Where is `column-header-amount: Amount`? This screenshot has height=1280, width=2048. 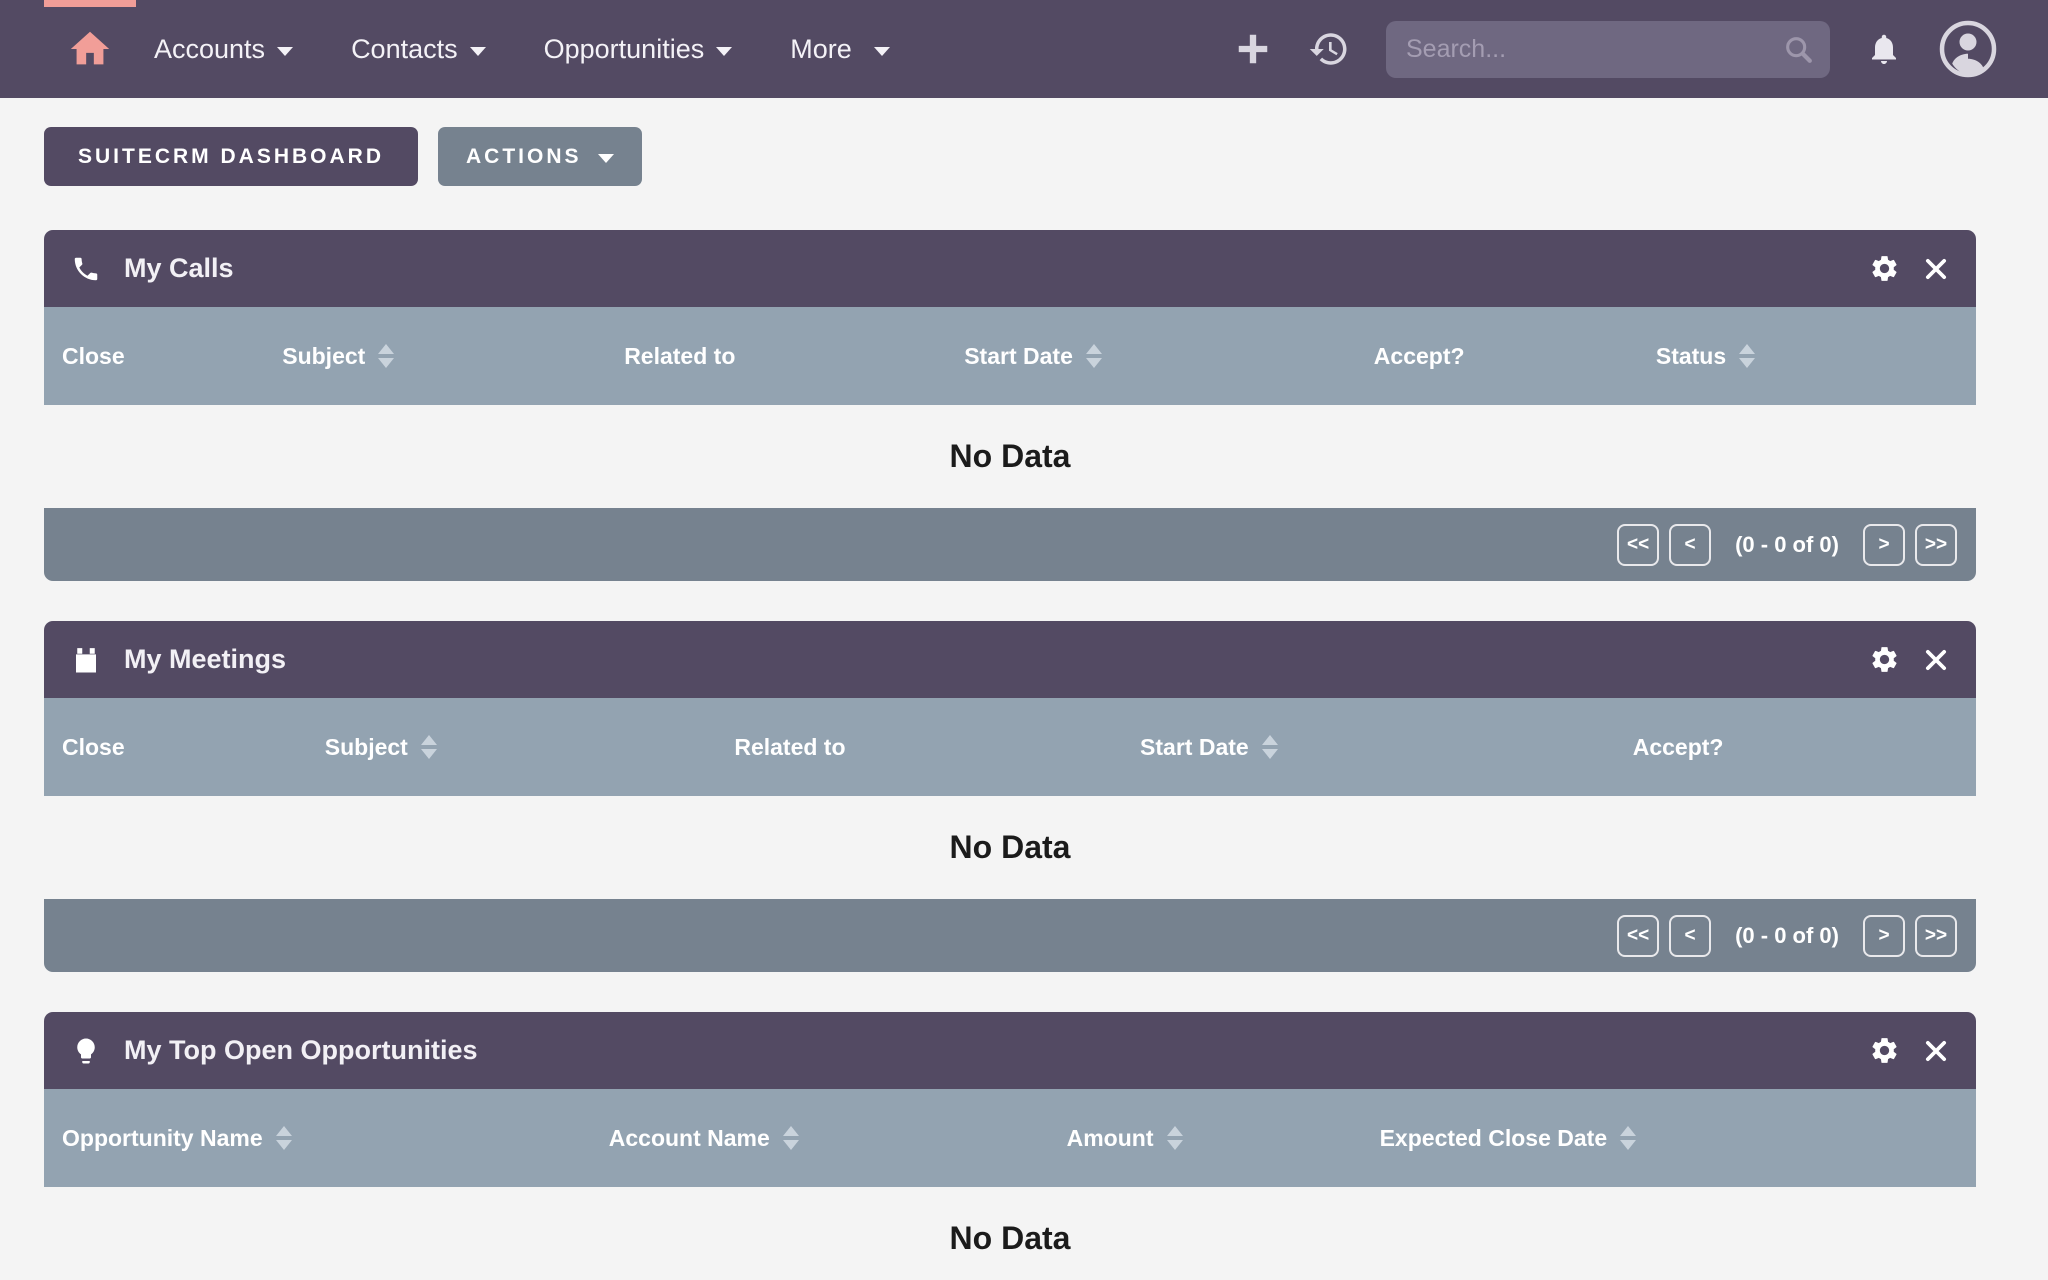 column-header-amount: Amount is located at coordinates (1205, 1138).